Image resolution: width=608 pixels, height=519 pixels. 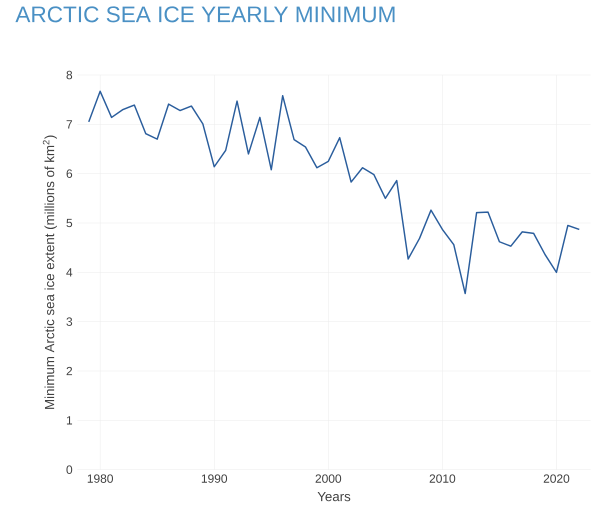 I want to click on y-tick-label: 6, so click(x=69, y=173).